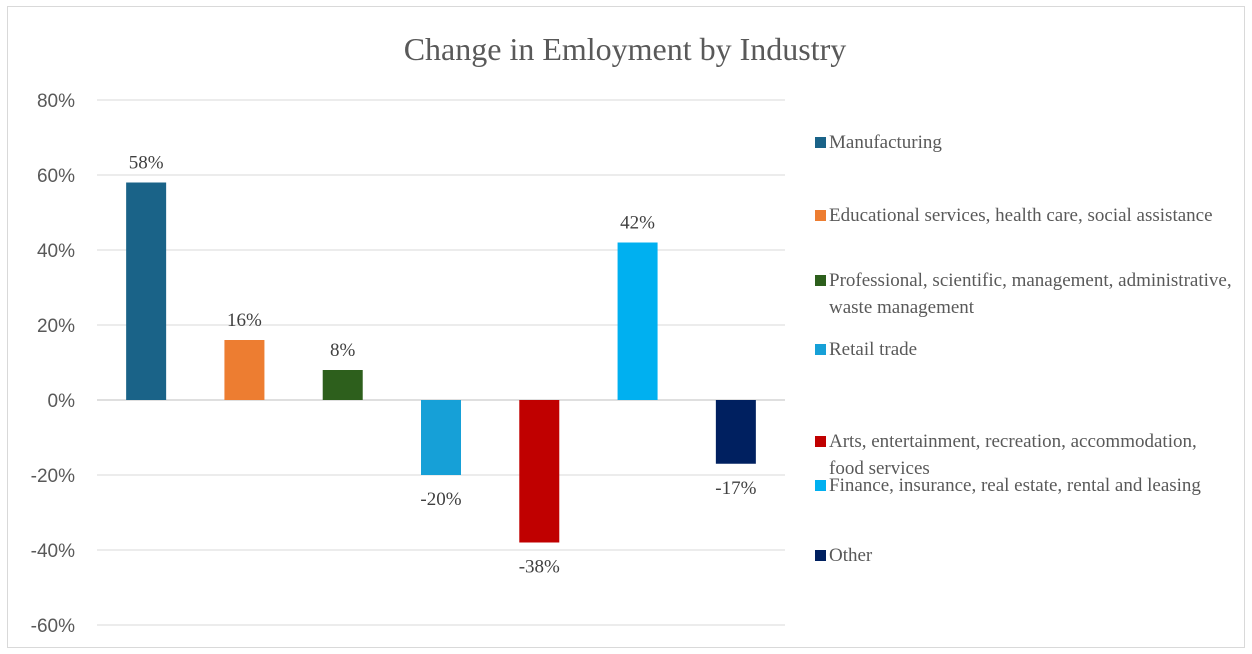 Image resolution: width=1252 pixels, height=654 pixels. I want to click on y-tick-label: -20%, so click(53, 476).